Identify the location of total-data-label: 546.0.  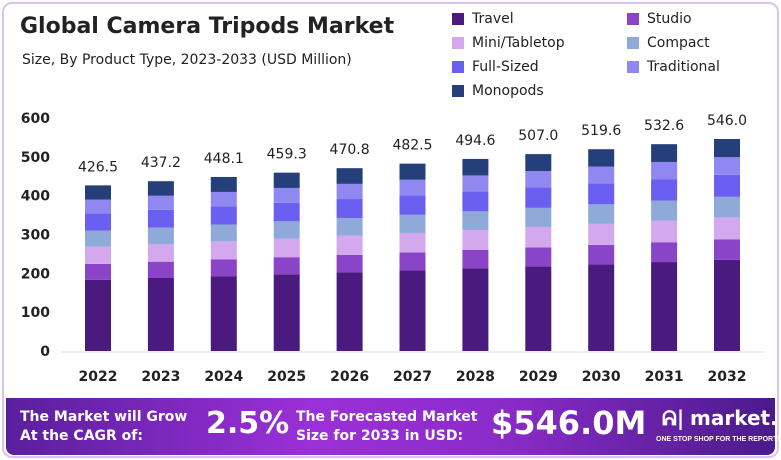
(727, 121).